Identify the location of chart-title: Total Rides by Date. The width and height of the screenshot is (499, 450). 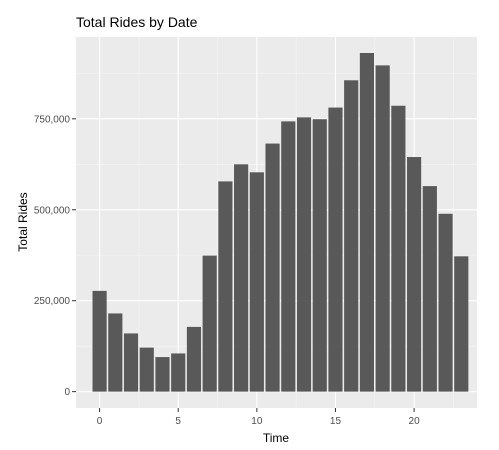
(137, 22).